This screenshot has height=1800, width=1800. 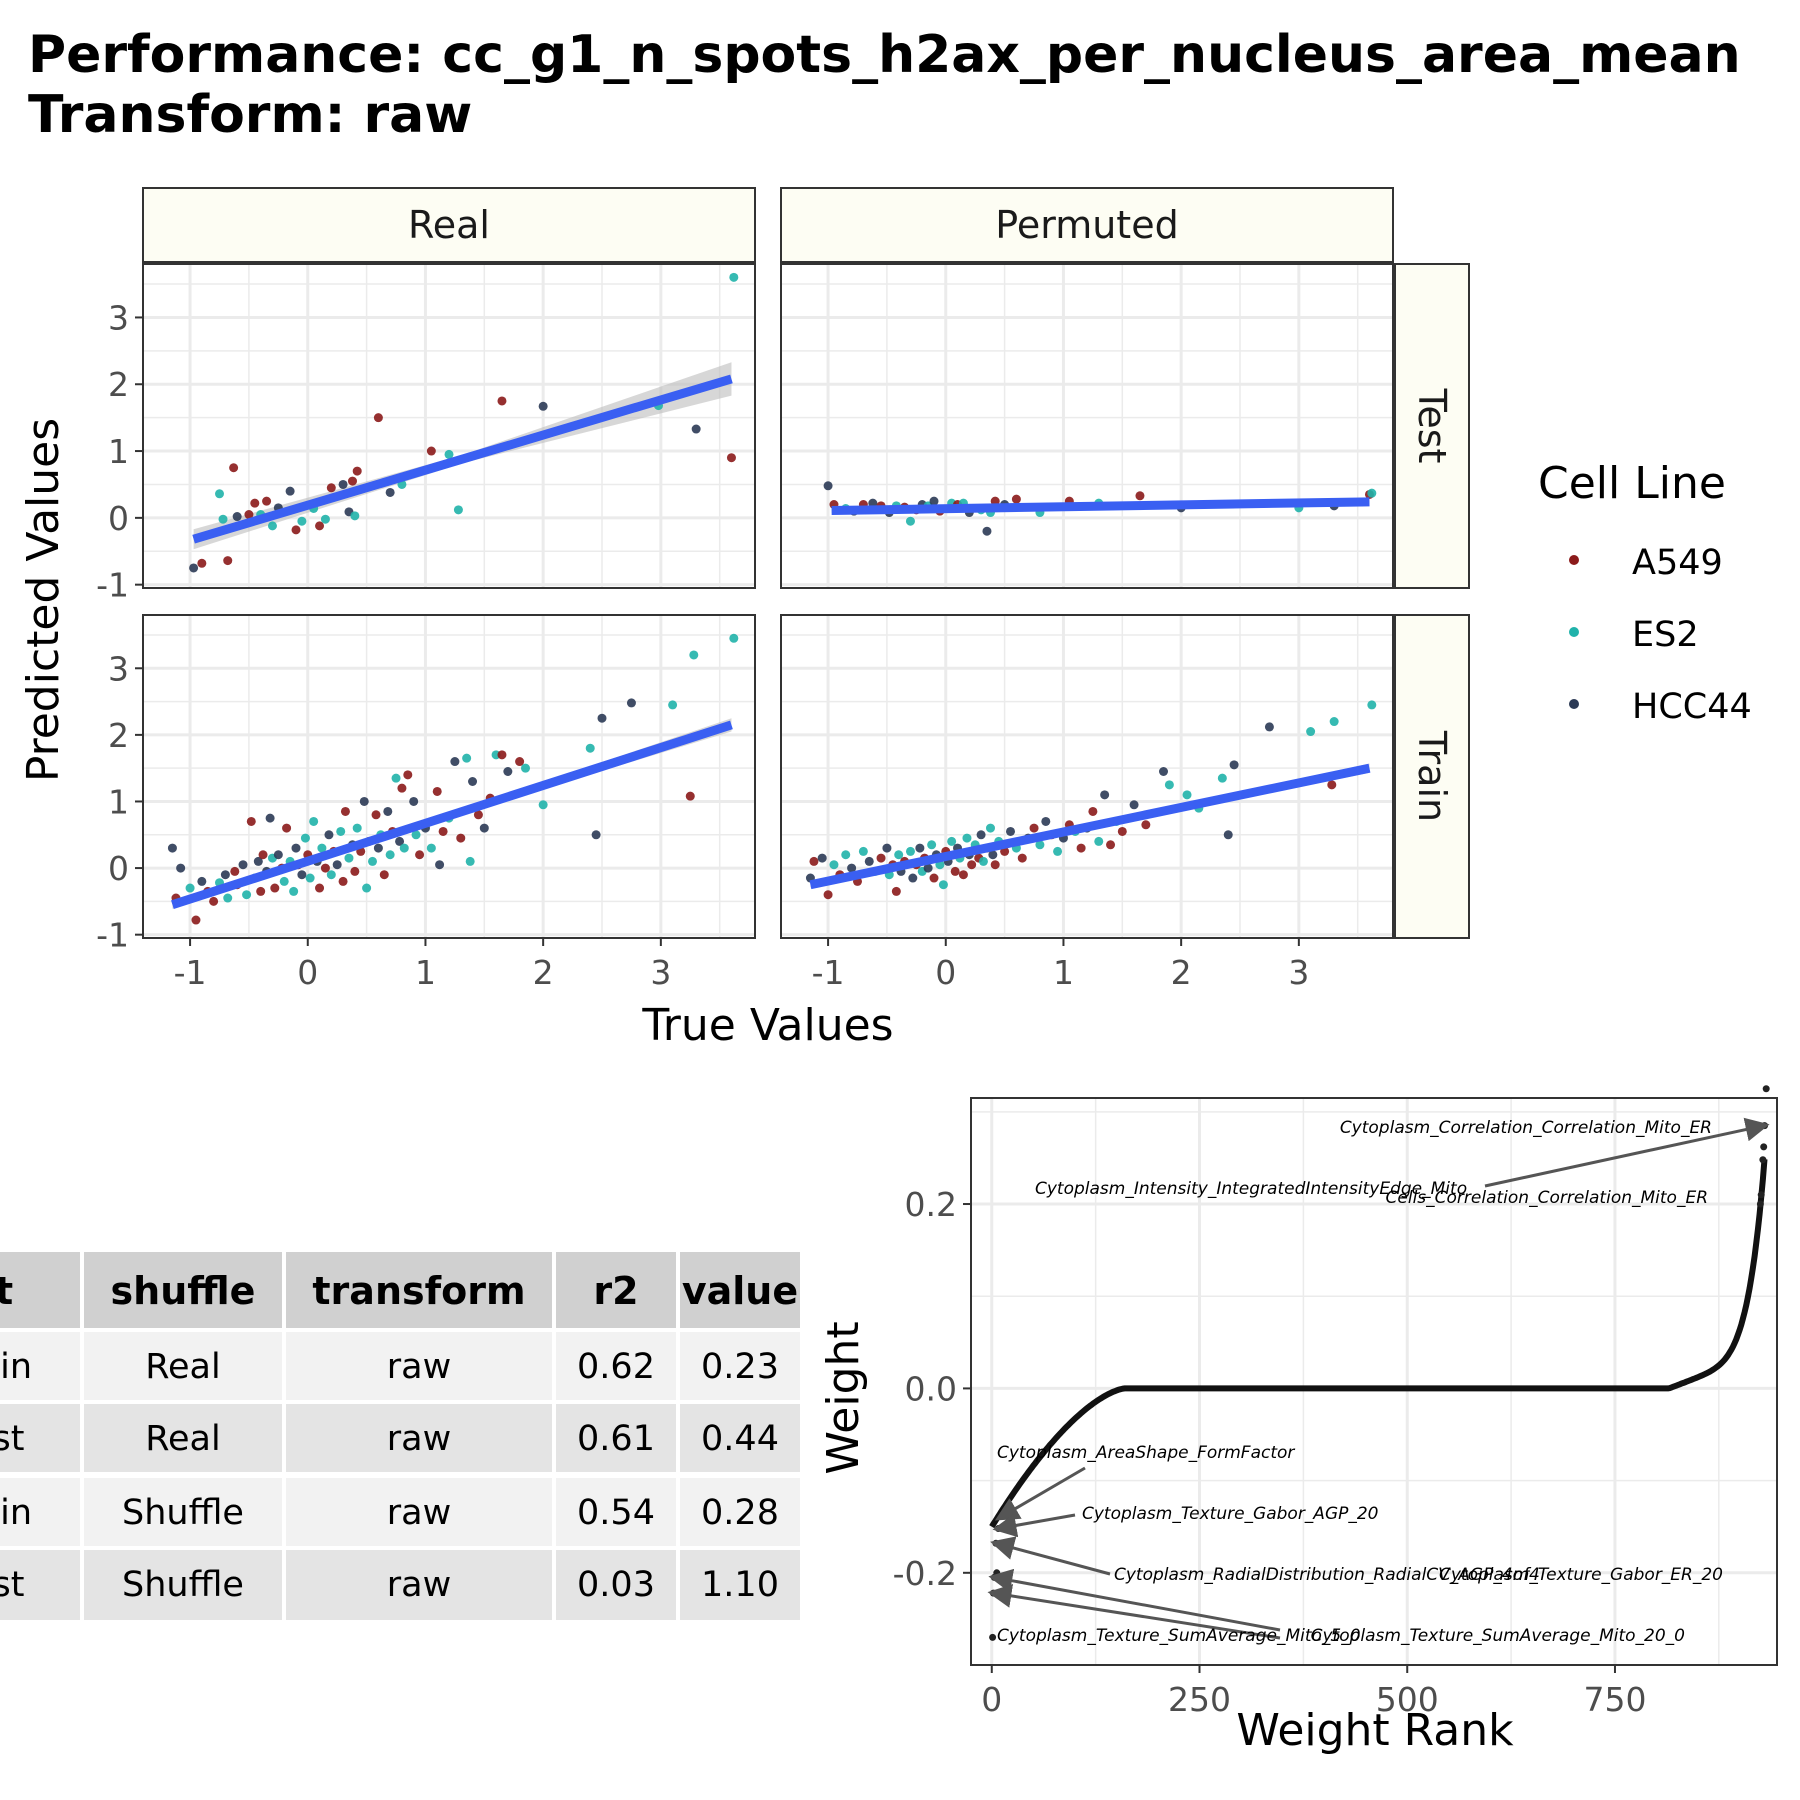 I want to click on strip-train: Train, so click(x=1432, y=776).